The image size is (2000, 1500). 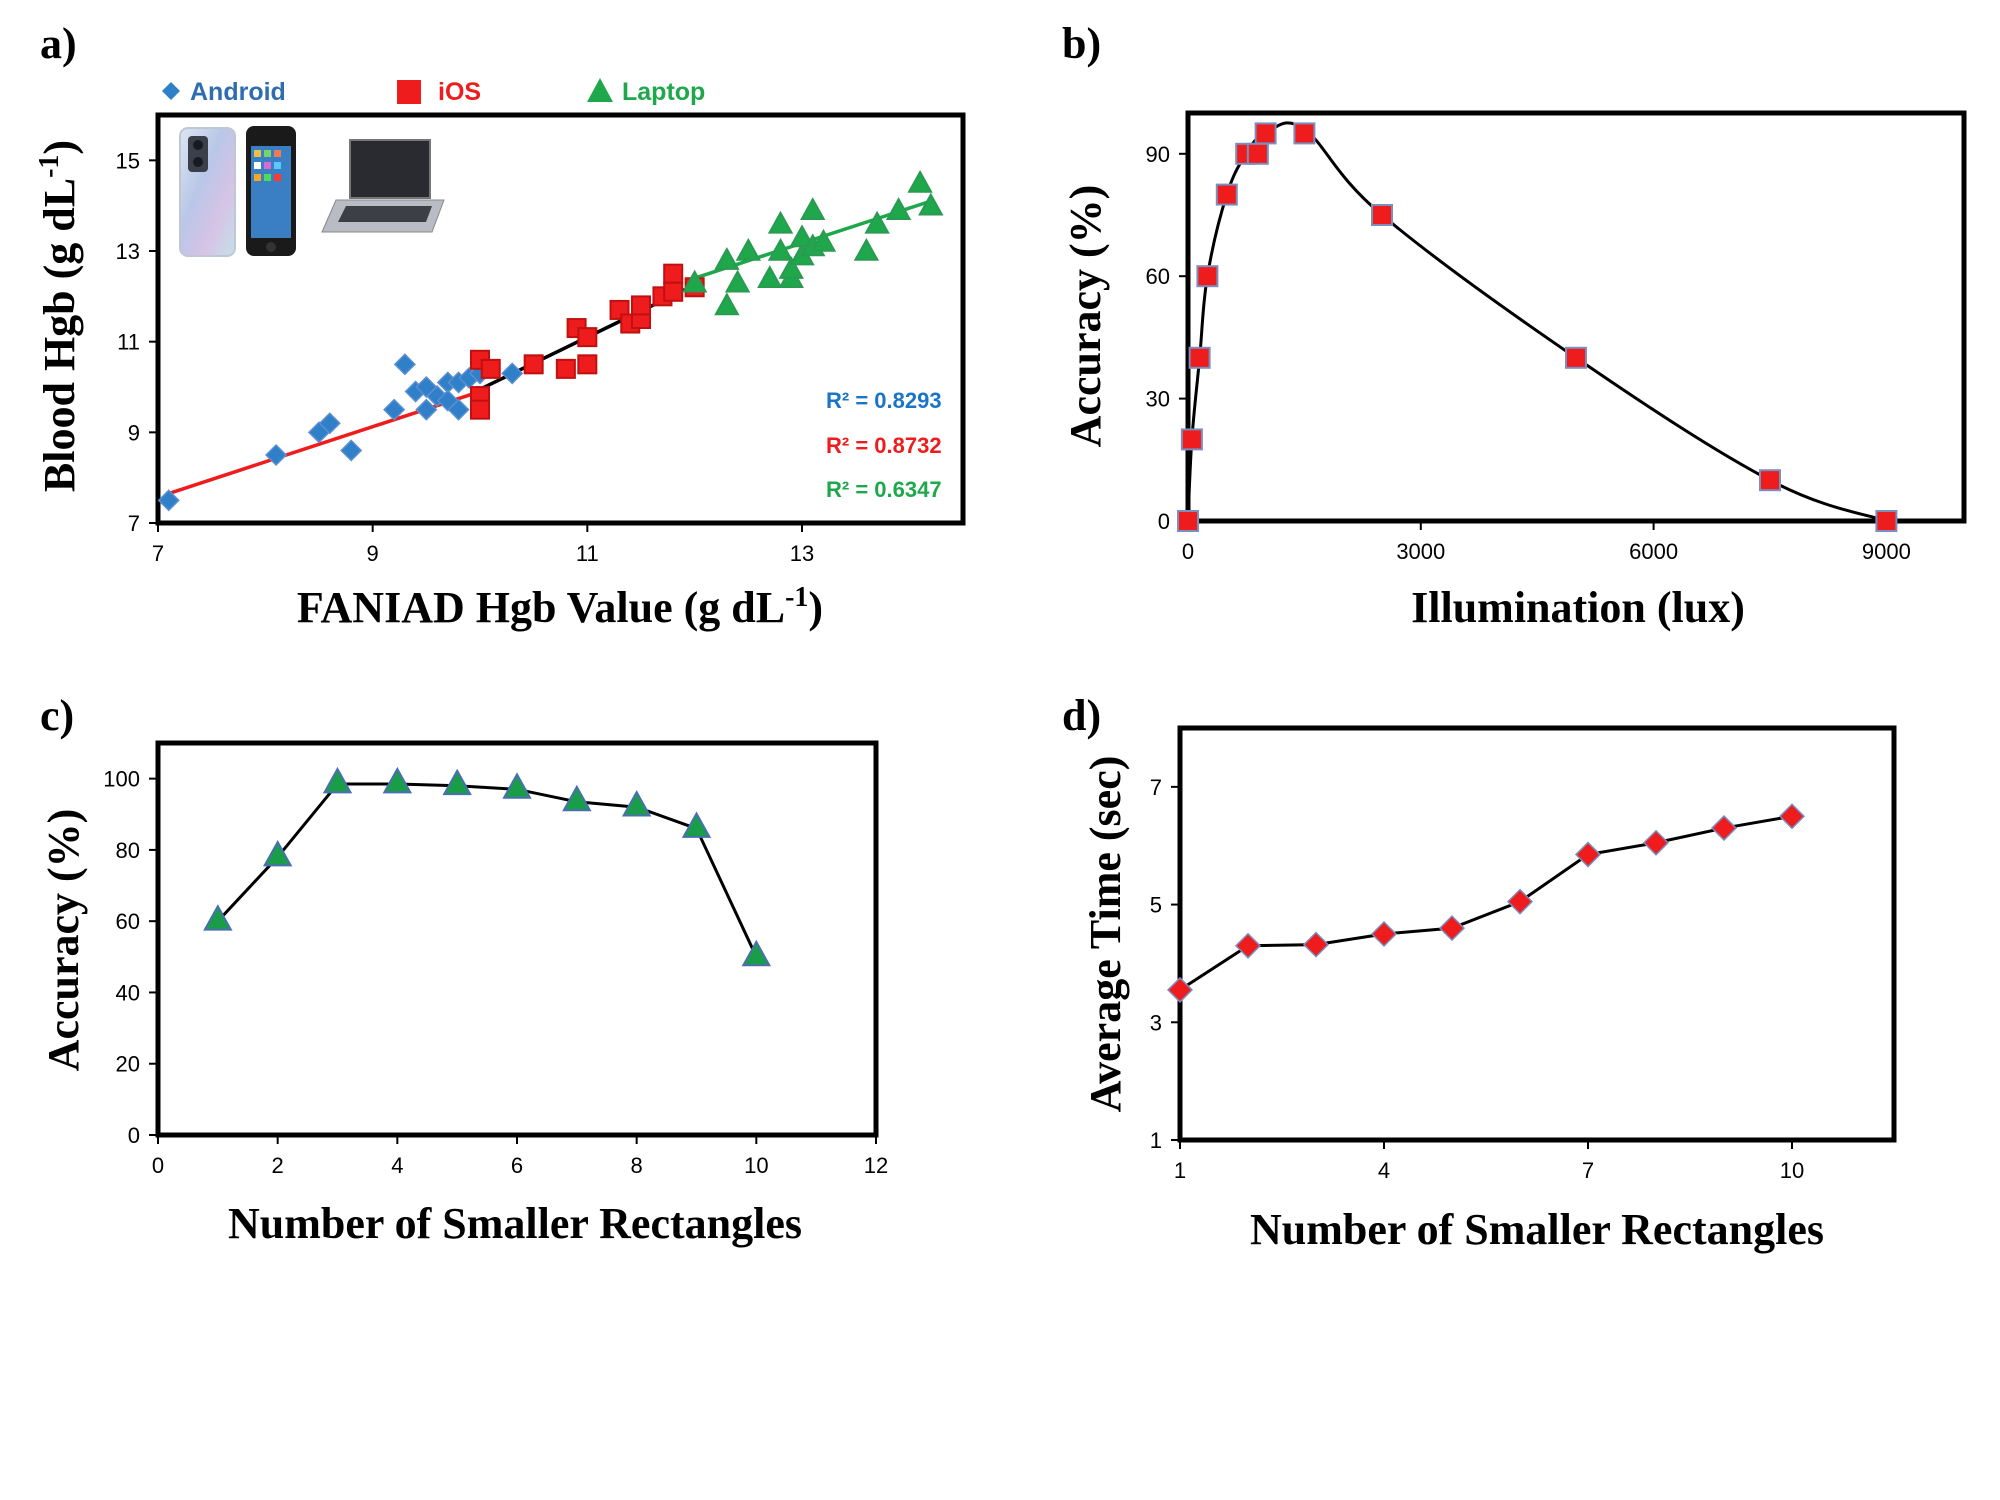 What do you see at coordinates (663, 92) in the screenshot?
I see `legend-laptop-label: Laptop` at bounding box center [663, 92].